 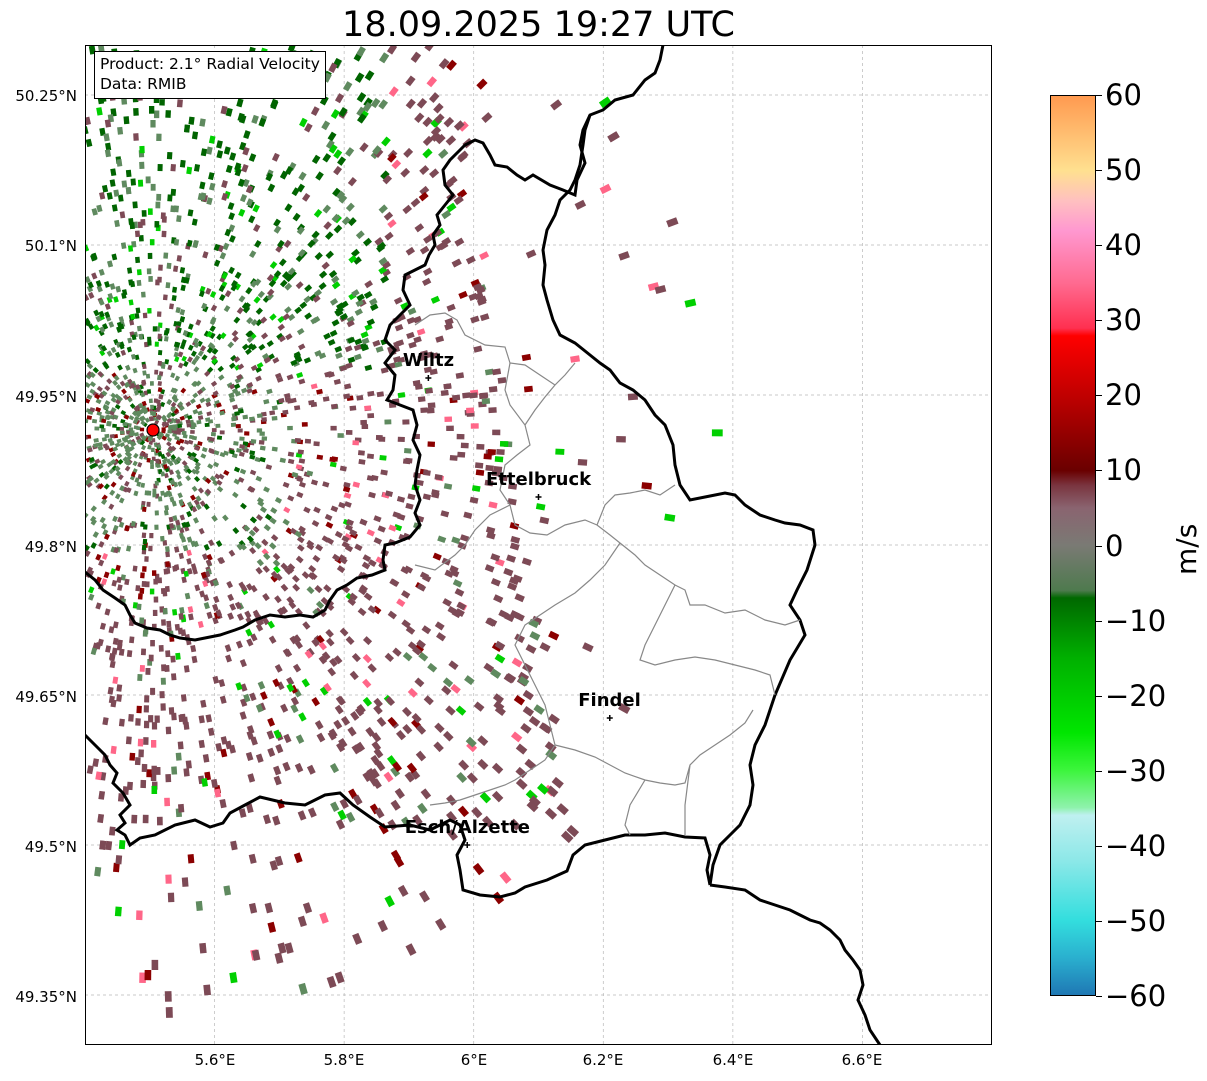 I want to click on lon-tick-label: 6.2°E, so click(x=603, y=1060).